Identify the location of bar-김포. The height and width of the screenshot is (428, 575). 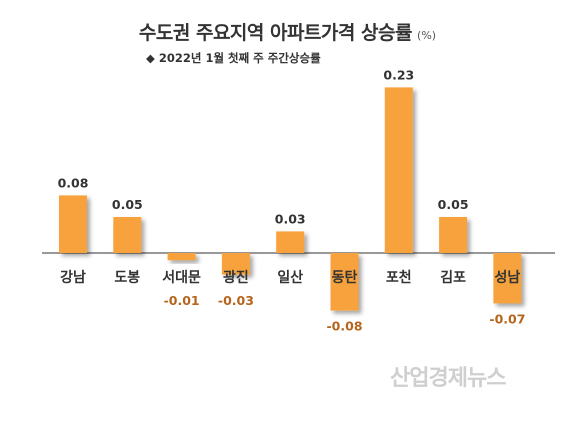
(453, 235).